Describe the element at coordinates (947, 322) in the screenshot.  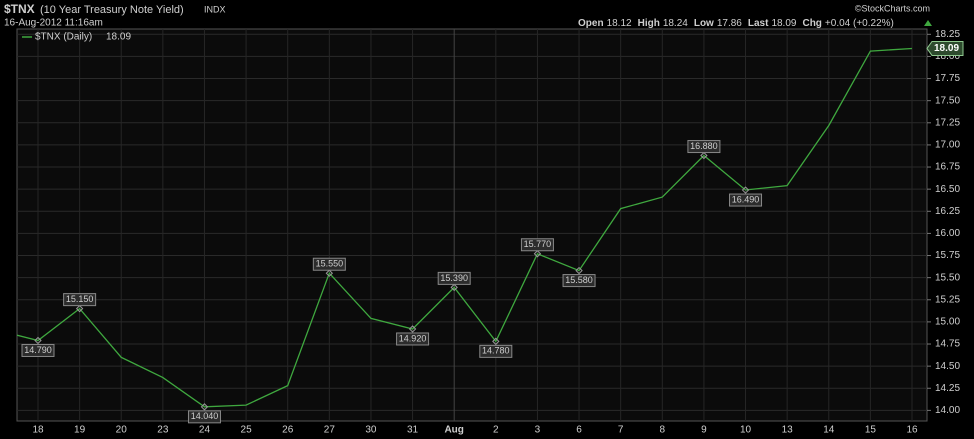
I see `y-tick-label: 15.00` at that location.